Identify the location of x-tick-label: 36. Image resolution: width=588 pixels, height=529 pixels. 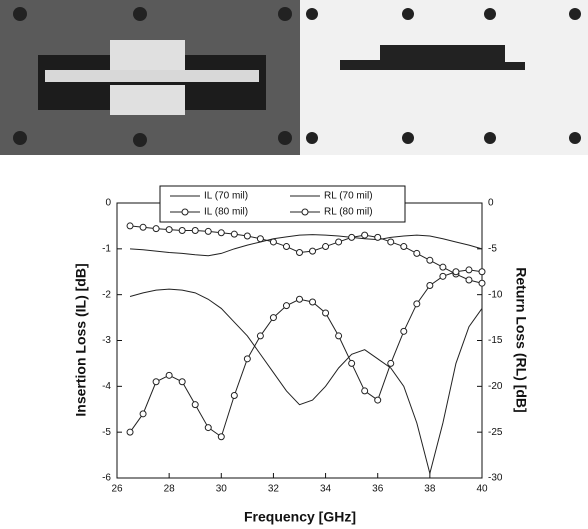
(378, 489).